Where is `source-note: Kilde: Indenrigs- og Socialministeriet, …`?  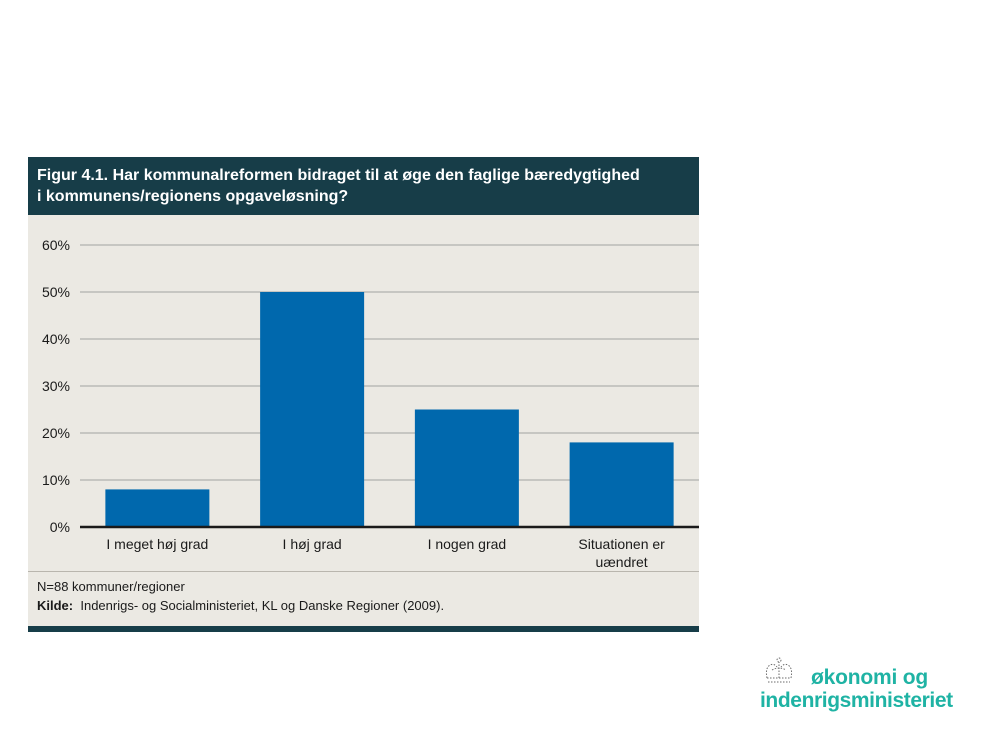 source-note: Kilde: Indenrigs- og Socialministeriet, … is located at coordinates (240, 605).